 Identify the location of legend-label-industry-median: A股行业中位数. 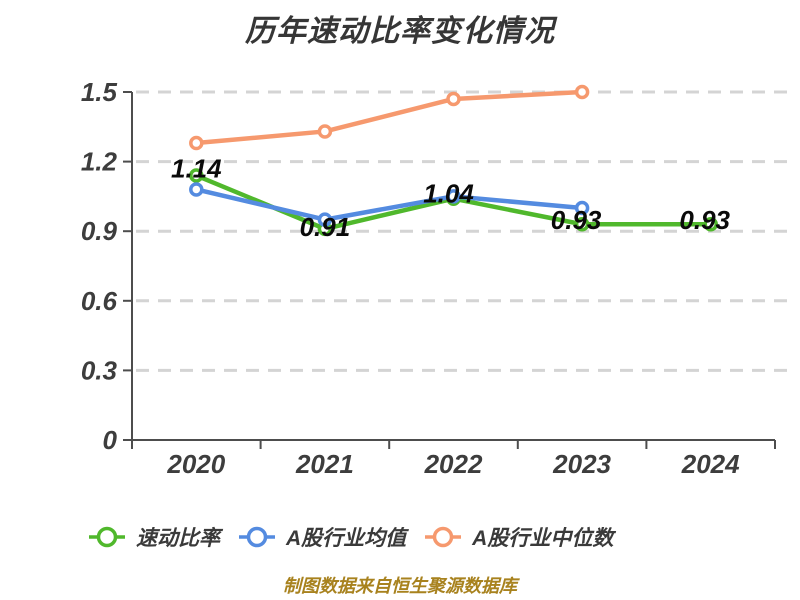
(543, 538).